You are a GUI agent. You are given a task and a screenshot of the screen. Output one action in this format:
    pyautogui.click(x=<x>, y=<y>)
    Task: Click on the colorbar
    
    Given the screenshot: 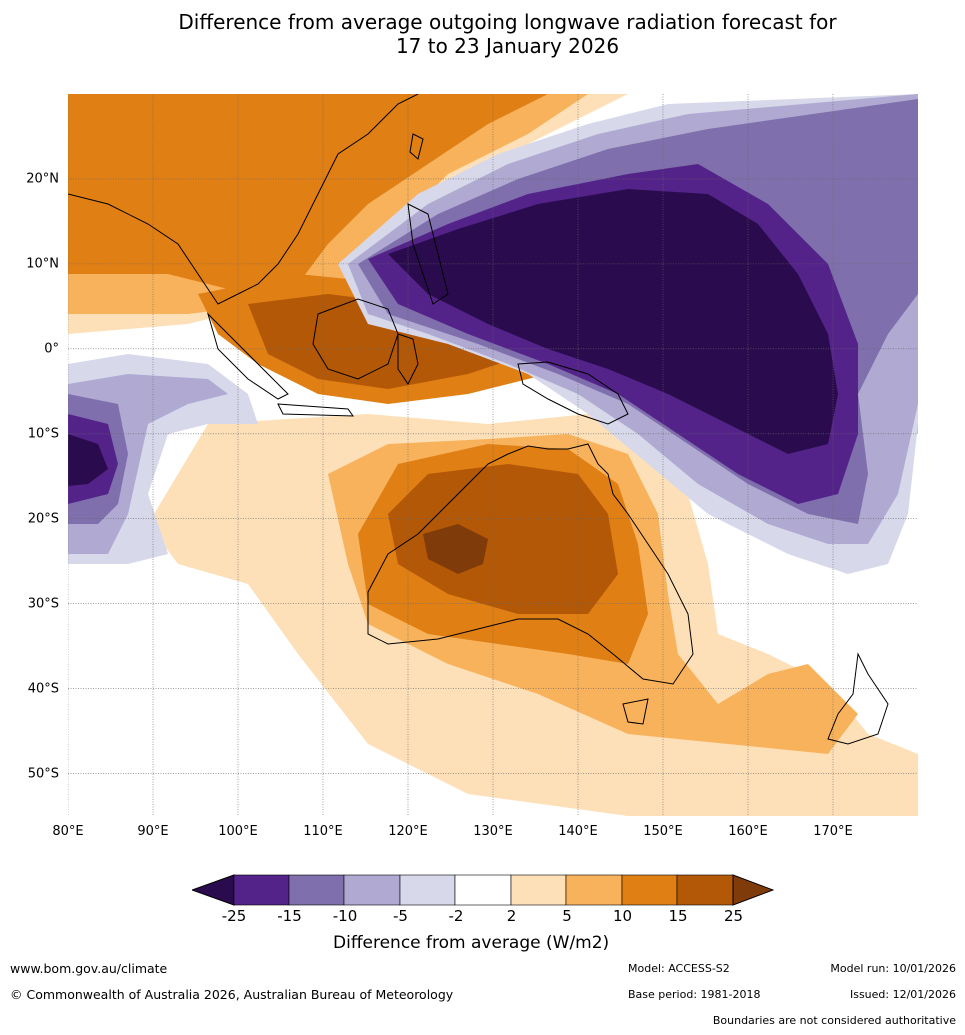 What is the action you would take?
    pyautogui.click(x=483, y=890)
    